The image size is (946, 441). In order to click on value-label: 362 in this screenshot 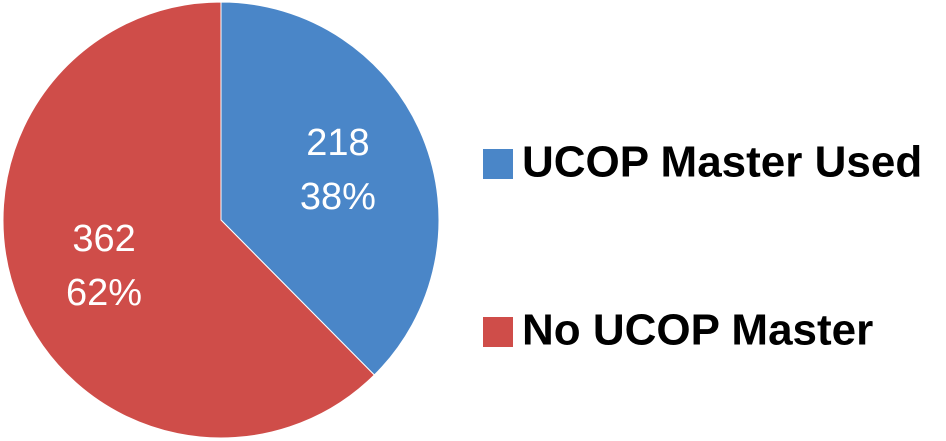, I will do `click(103, 239)`.